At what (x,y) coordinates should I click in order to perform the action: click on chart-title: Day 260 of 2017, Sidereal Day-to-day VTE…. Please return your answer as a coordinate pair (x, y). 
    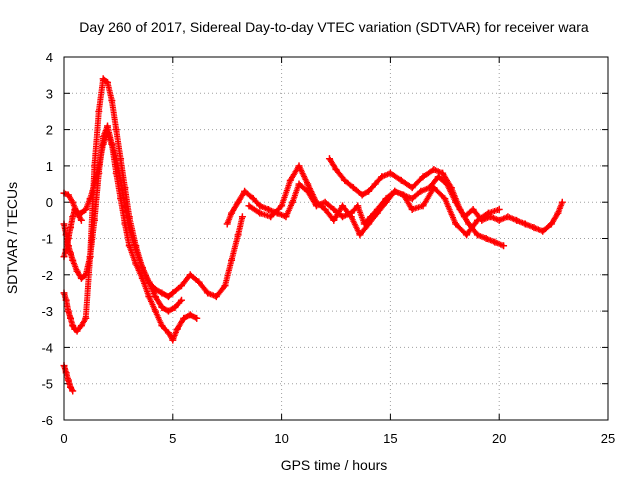
    Looking at the image, I should click on (334, 27).